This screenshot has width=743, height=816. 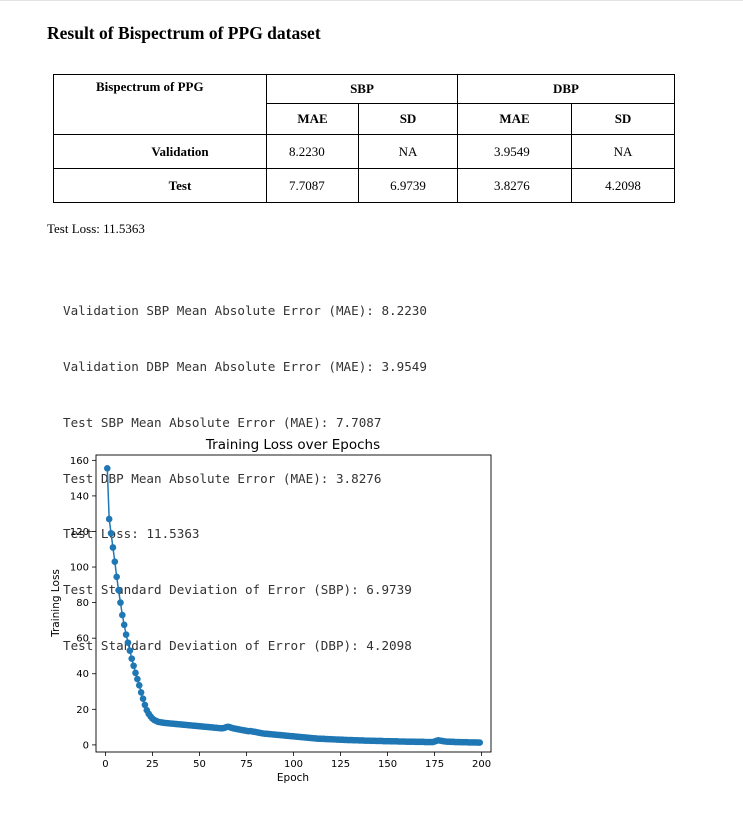 What do you see at coordinates (160, 119) in the screenshot?
I see `table-corner-blank` at bounding box center [160, 119].